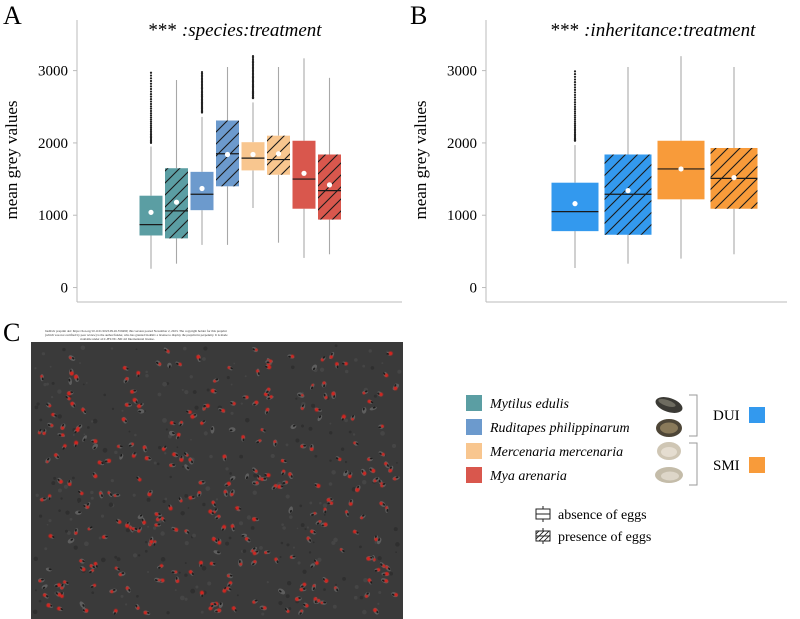 This screenshot has height=619, width=800. I want to click on chart-a-box-0-body, so click(151, 215).